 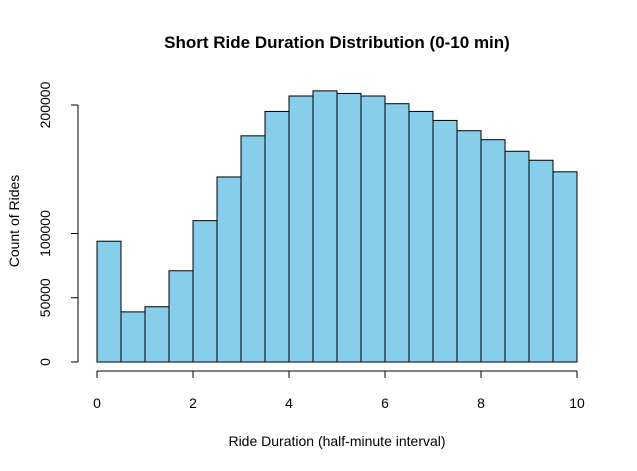 What do you see at coordinates (577, 403) in the screenshot?
I see `x-tick-label: 10` at bounding box center [577, 403].